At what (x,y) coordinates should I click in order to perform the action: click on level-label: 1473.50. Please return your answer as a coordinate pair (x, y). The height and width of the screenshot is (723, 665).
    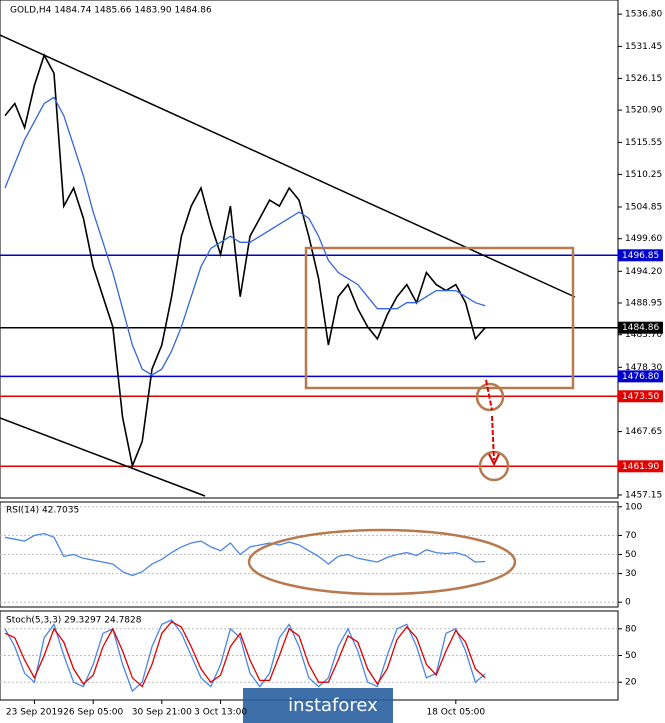
    Looking at the image, I should click on (640, 397).